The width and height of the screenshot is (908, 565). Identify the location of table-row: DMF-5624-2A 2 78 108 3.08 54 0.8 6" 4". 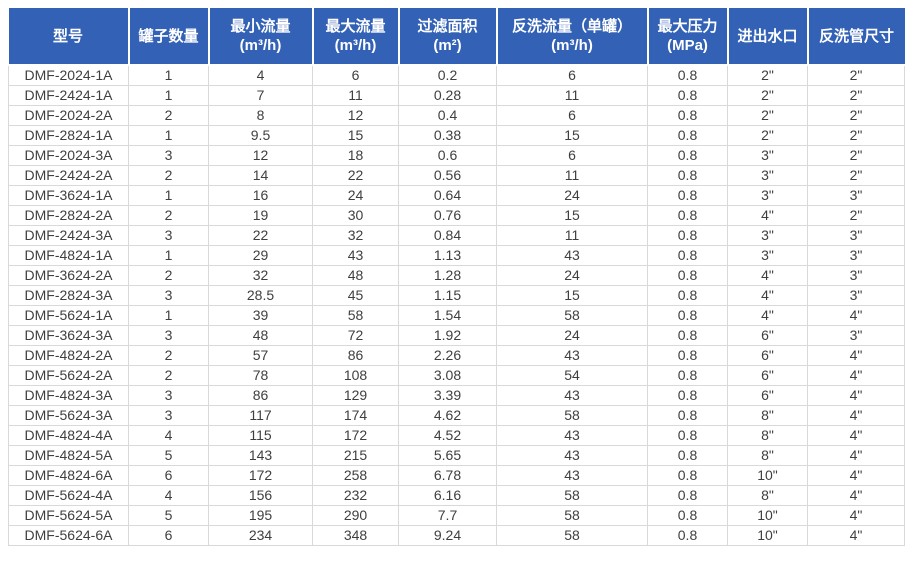
(456, 375).